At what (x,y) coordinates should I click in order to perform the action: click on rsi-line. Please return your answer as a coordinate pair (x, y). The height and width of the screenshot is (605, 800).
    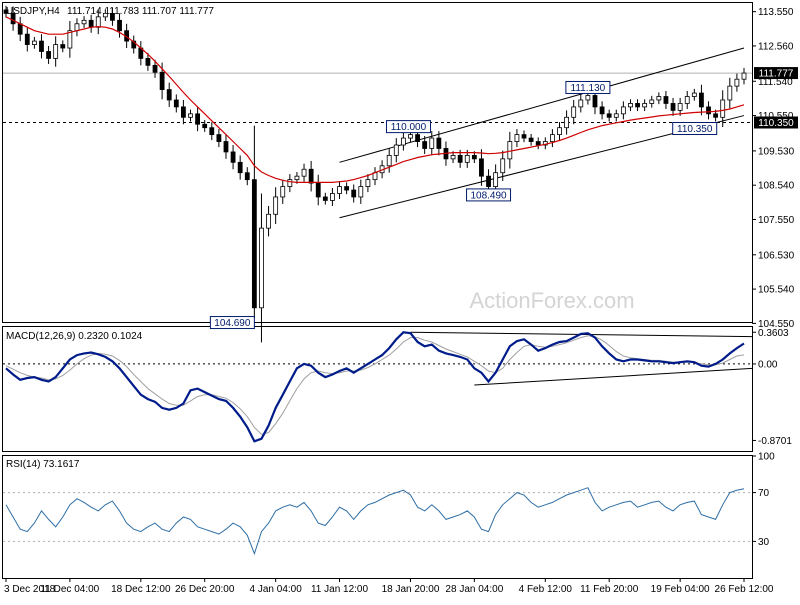
    Looking at the image, I should click on (375, 521).